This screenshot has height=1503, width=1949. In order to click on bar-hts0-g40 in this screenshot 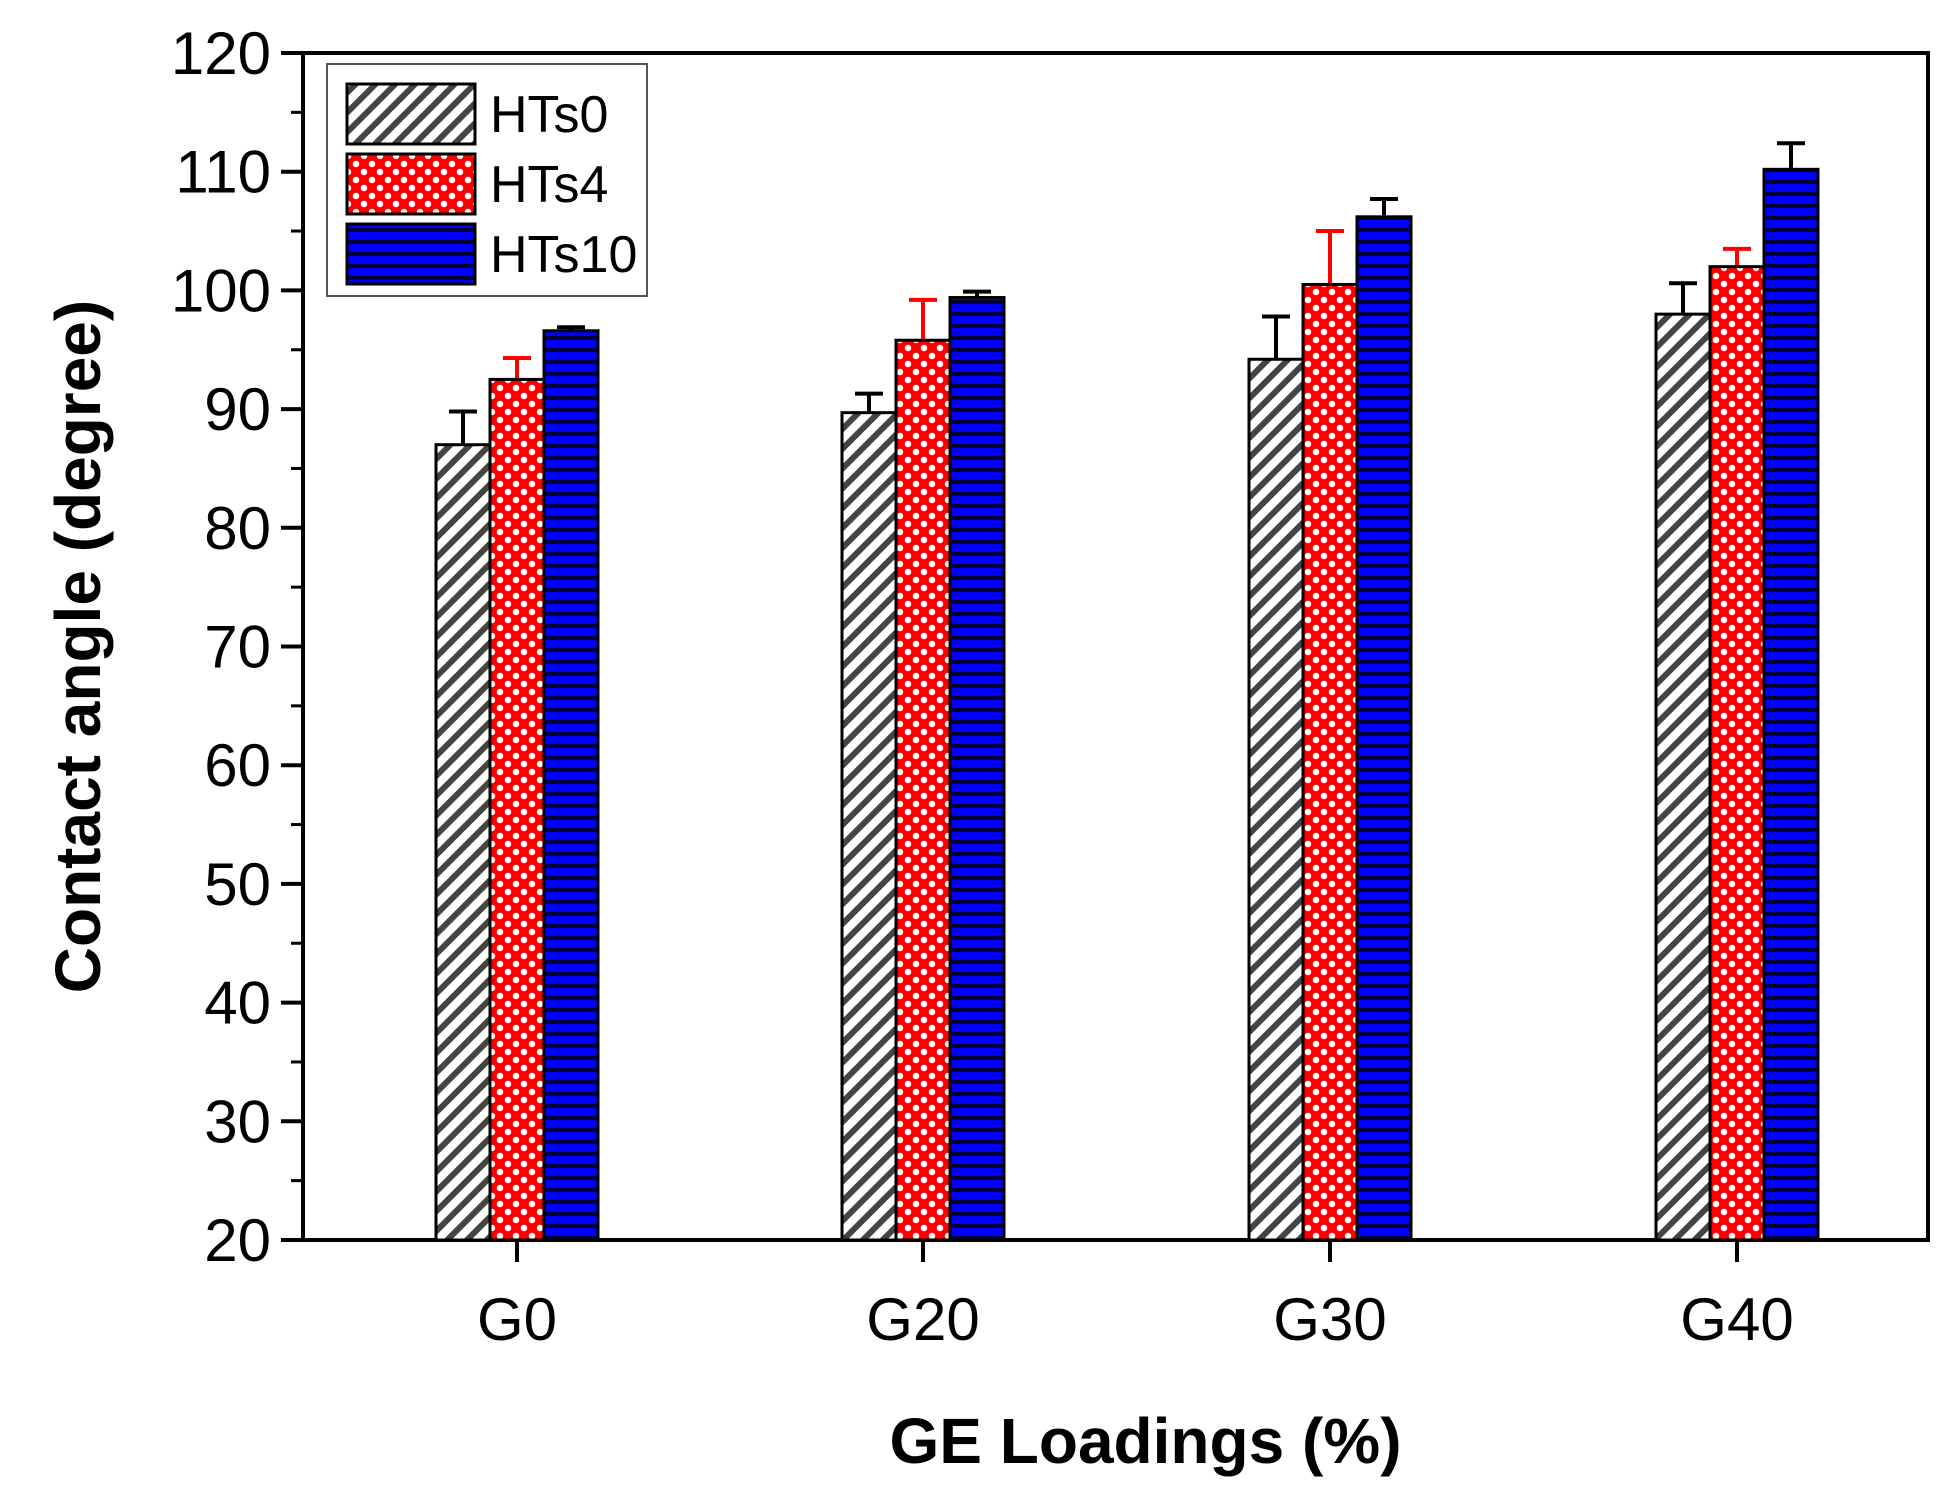, I will do `click(1683, 777)`.